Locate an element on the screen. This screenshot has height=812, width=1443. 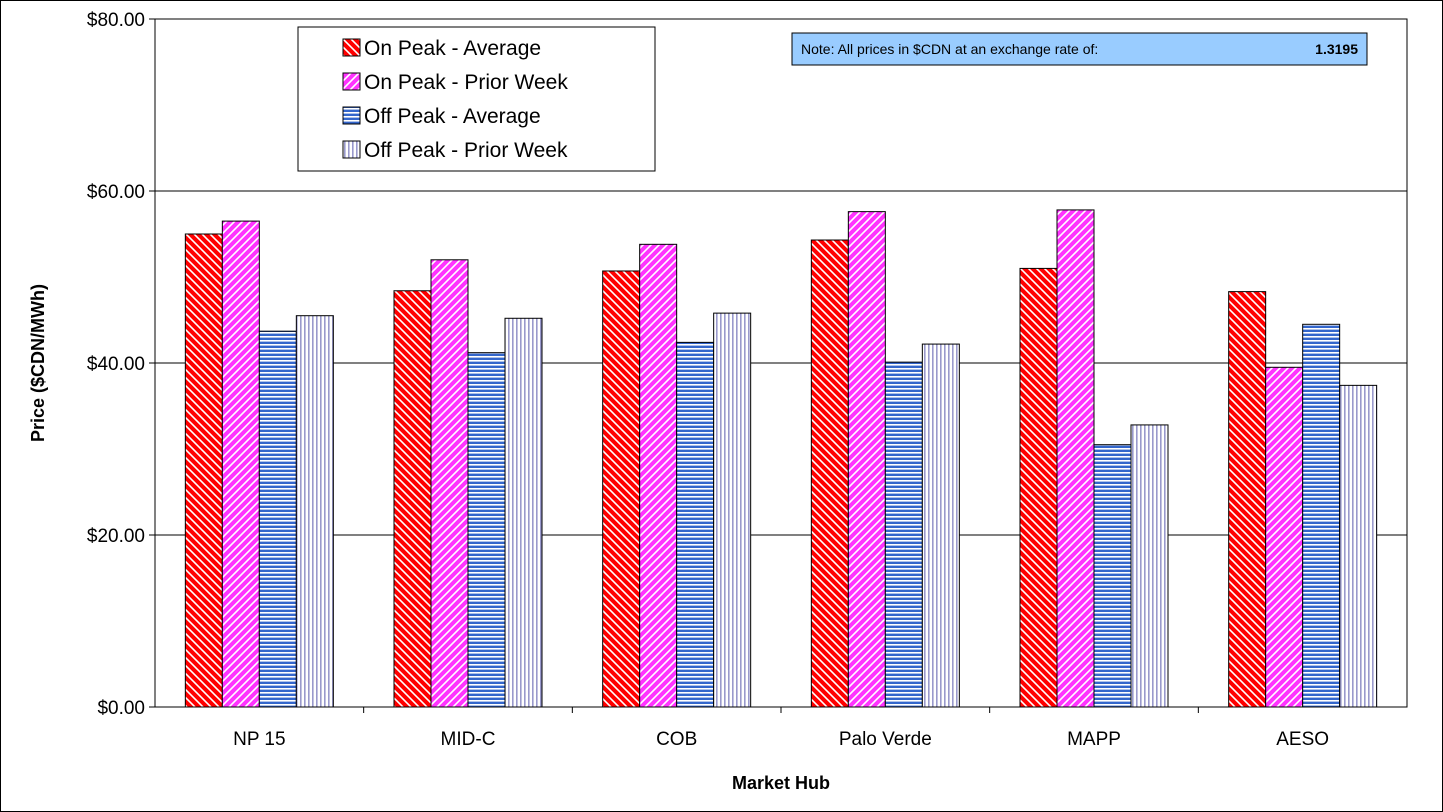
y-tick-label: $80.00 is located at coordinates (116, 20).